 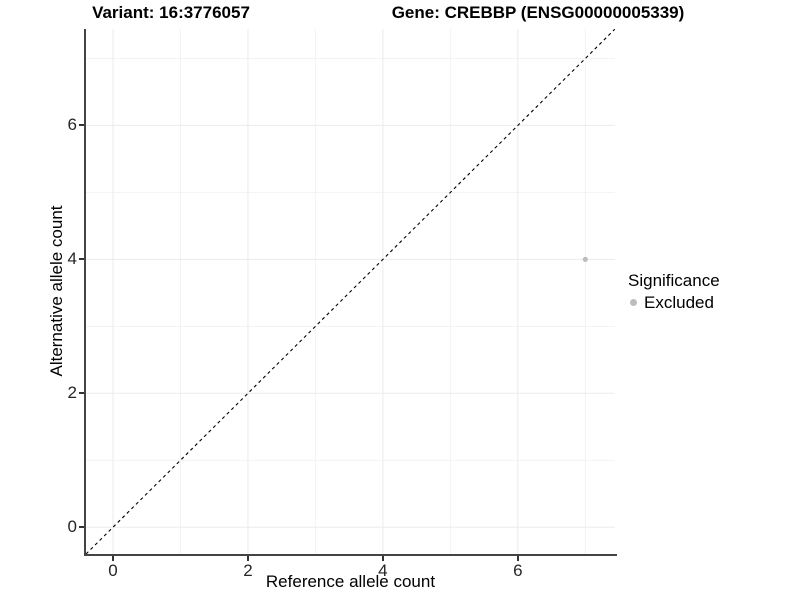 I want to click on y-tick-label: 4, so click(x=72, y=259).